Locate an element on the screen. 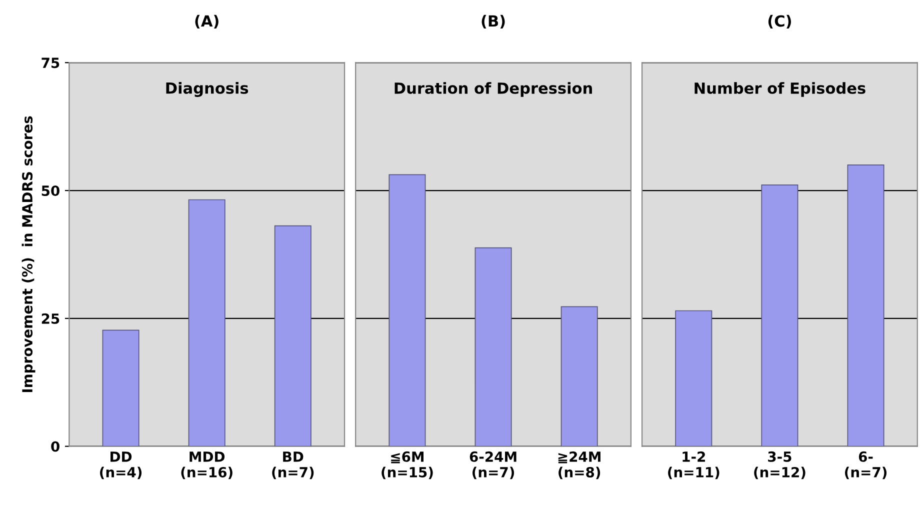  x-tick-label: 6-24M (n=7) is located at coordinates (493, 465).